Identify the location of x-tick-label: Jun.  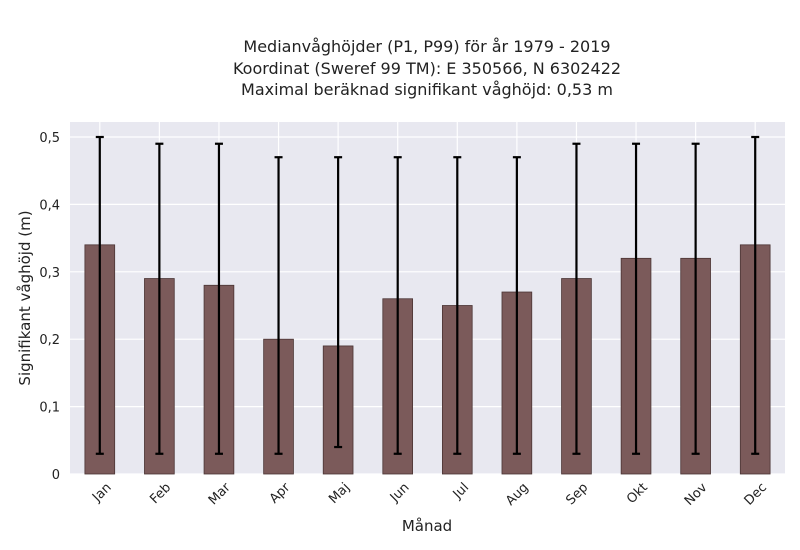
(400, 493).